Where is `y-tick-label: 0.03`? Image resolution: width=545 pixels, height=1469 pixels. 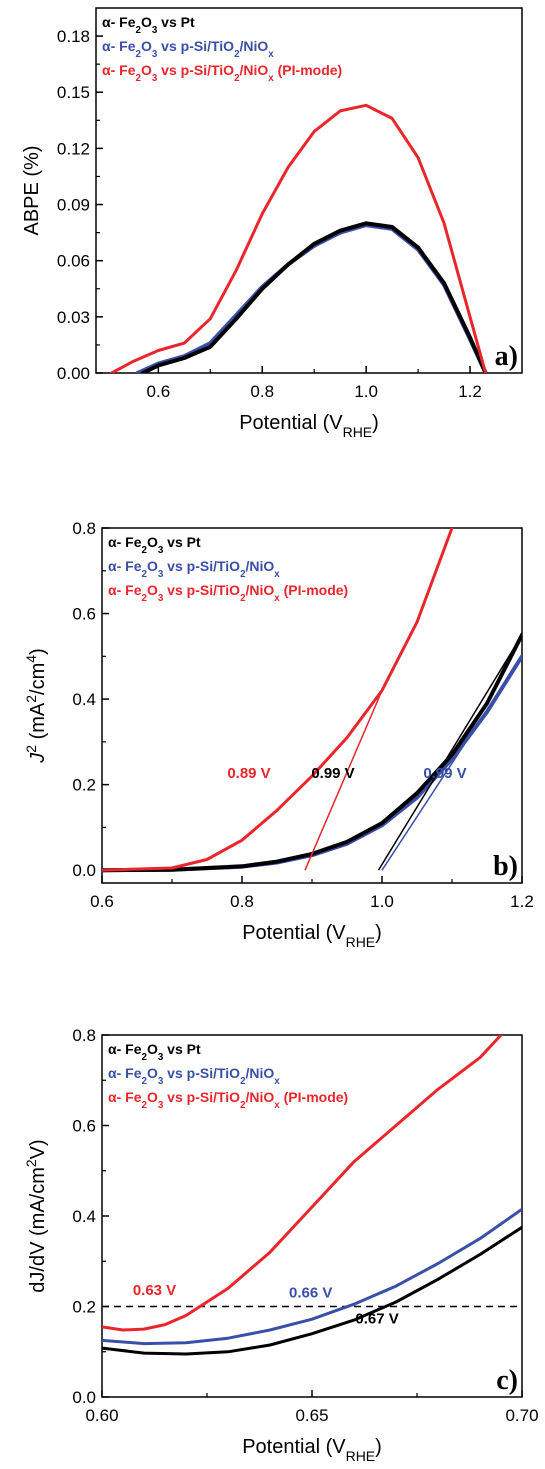 y-tick-label: 0.03 is located at coordinates (73, 317).